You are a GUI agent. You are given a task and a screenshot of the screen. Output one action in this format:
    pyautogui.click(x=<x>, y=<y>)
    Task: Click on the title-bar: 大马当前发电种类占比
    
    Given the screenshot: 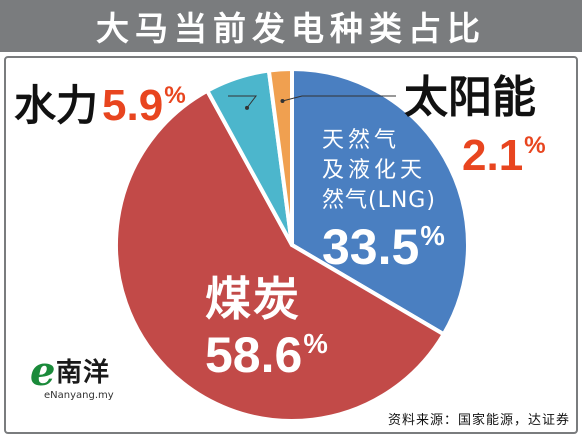 What is the action you would take?
    pyautogui.click(x=291, y=26)
    